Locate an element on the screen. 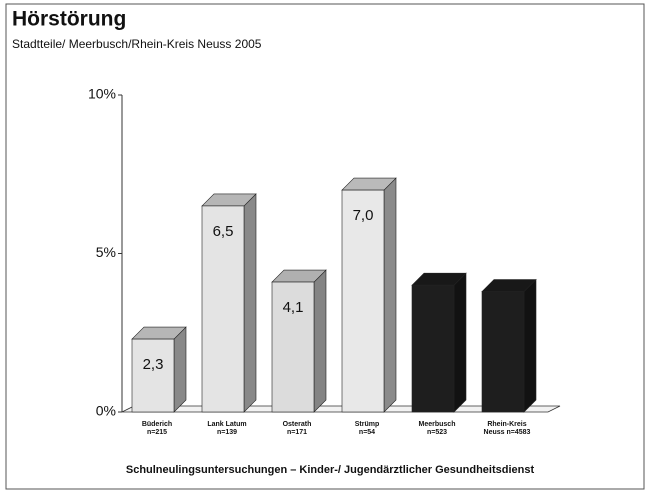  x-tick-label: Meerbusch n=523 is located at coordinates (437, 428).